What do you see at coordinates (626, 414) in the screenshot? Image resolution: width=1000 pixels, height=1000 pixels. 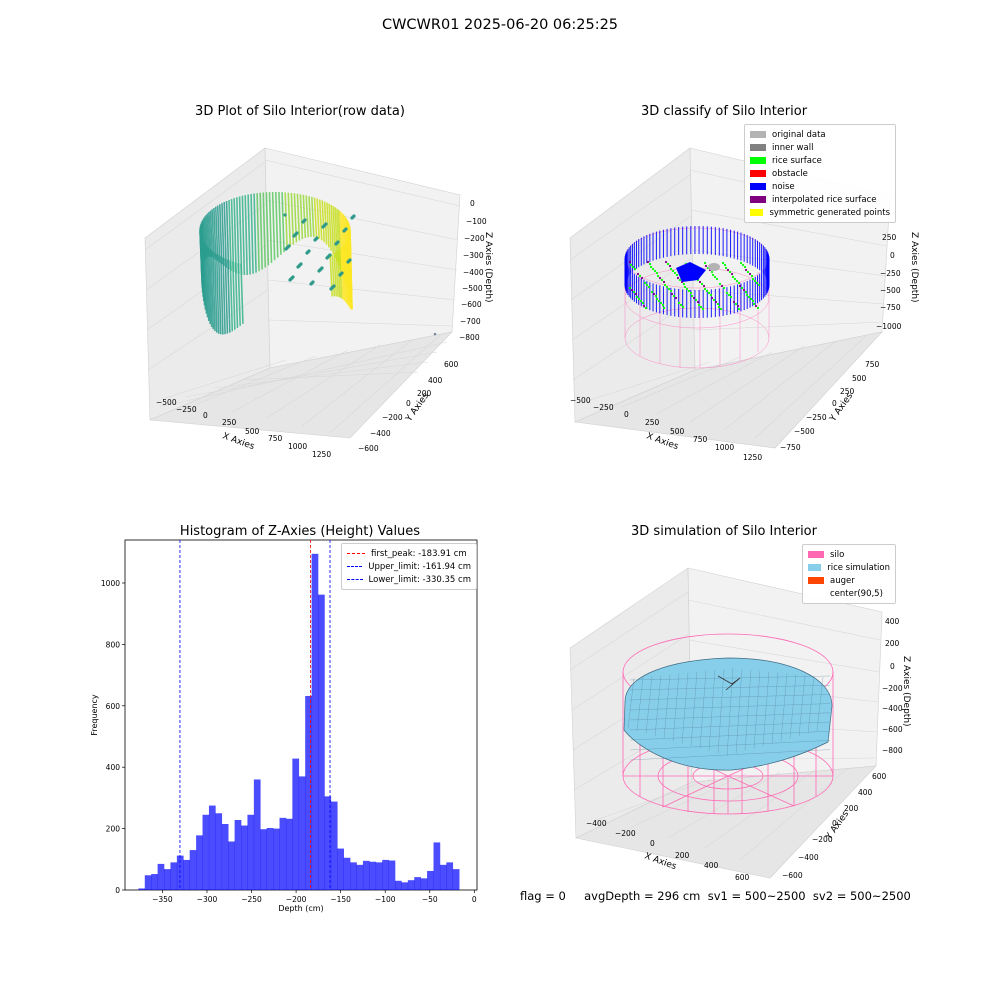 I see `p2-xtick: 0` at bounding box center [626, 414].